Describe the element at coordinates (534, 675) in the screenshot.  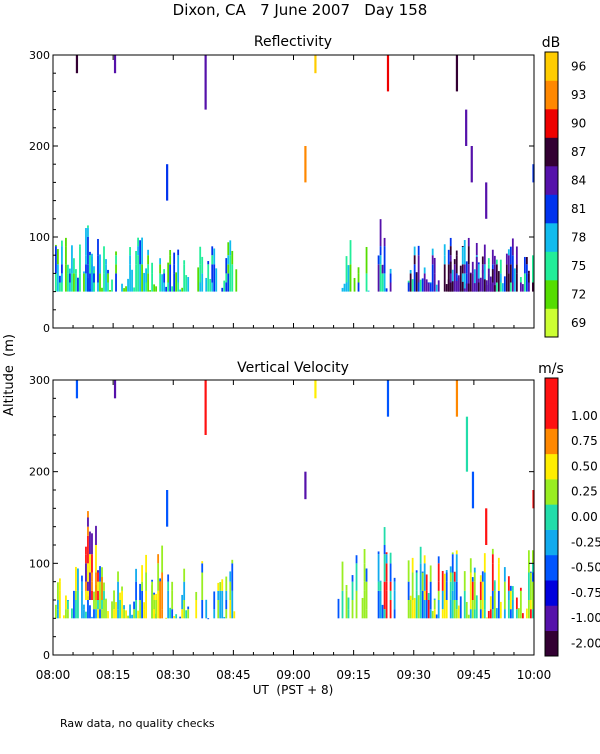
I see `x-tick-label: 10:00` at that location.